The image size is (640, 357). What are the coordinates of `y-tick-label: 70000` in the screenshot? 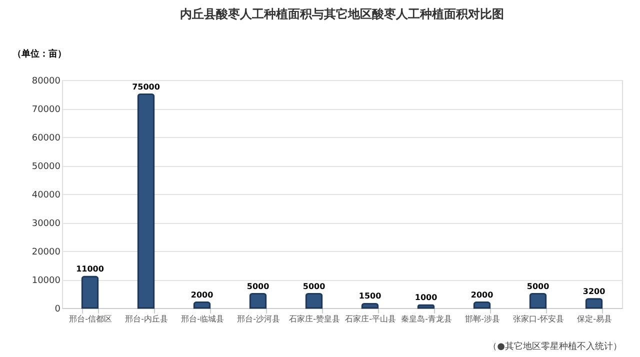 It's located at (46, 110).